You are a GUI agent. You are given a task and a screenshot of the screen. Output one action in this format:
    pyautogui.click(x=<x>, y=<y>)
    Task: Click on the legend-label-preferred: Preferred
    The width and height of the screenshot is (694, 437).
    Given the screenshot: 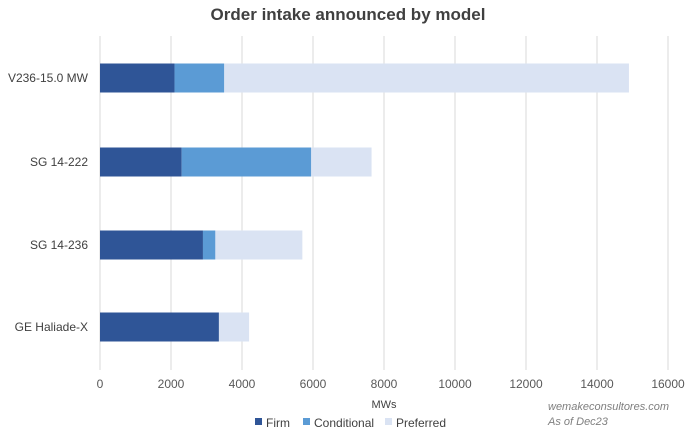 What is the action you would take?
    pyautogui.click(x=421, y=423)
    